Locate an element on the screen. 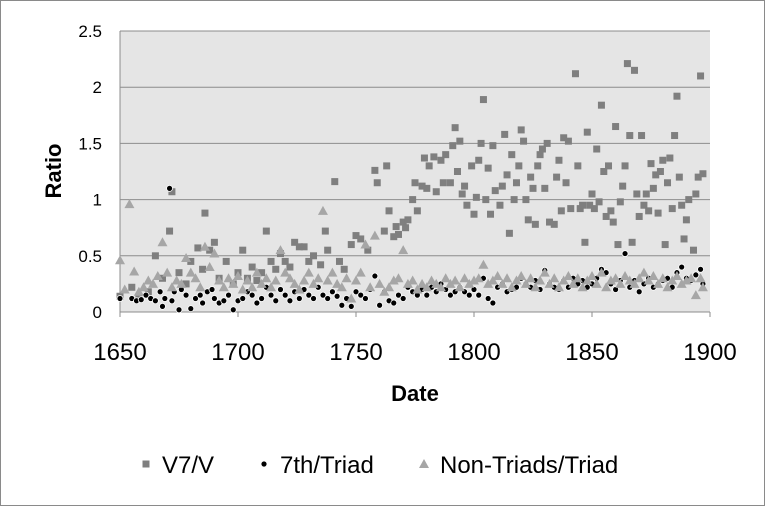 This screenshot has width=765, height=507. legend-item: V7/V is located at coordinates (178, 465).